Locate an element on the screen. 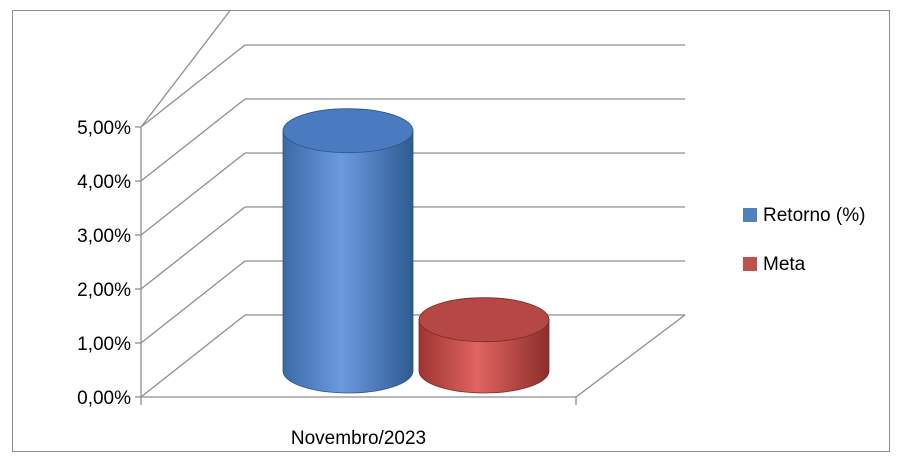 Image resolution: width=904 pixels, height=460 pixels. floor-edge-left is located at coordinates (193, 356).